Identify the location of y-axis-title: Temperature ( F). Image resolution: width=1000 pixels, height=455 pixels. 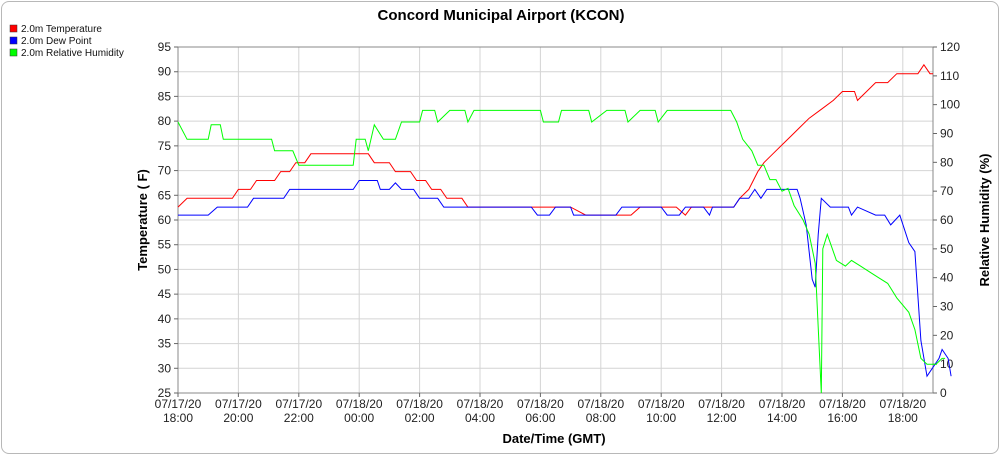
(142, 220).